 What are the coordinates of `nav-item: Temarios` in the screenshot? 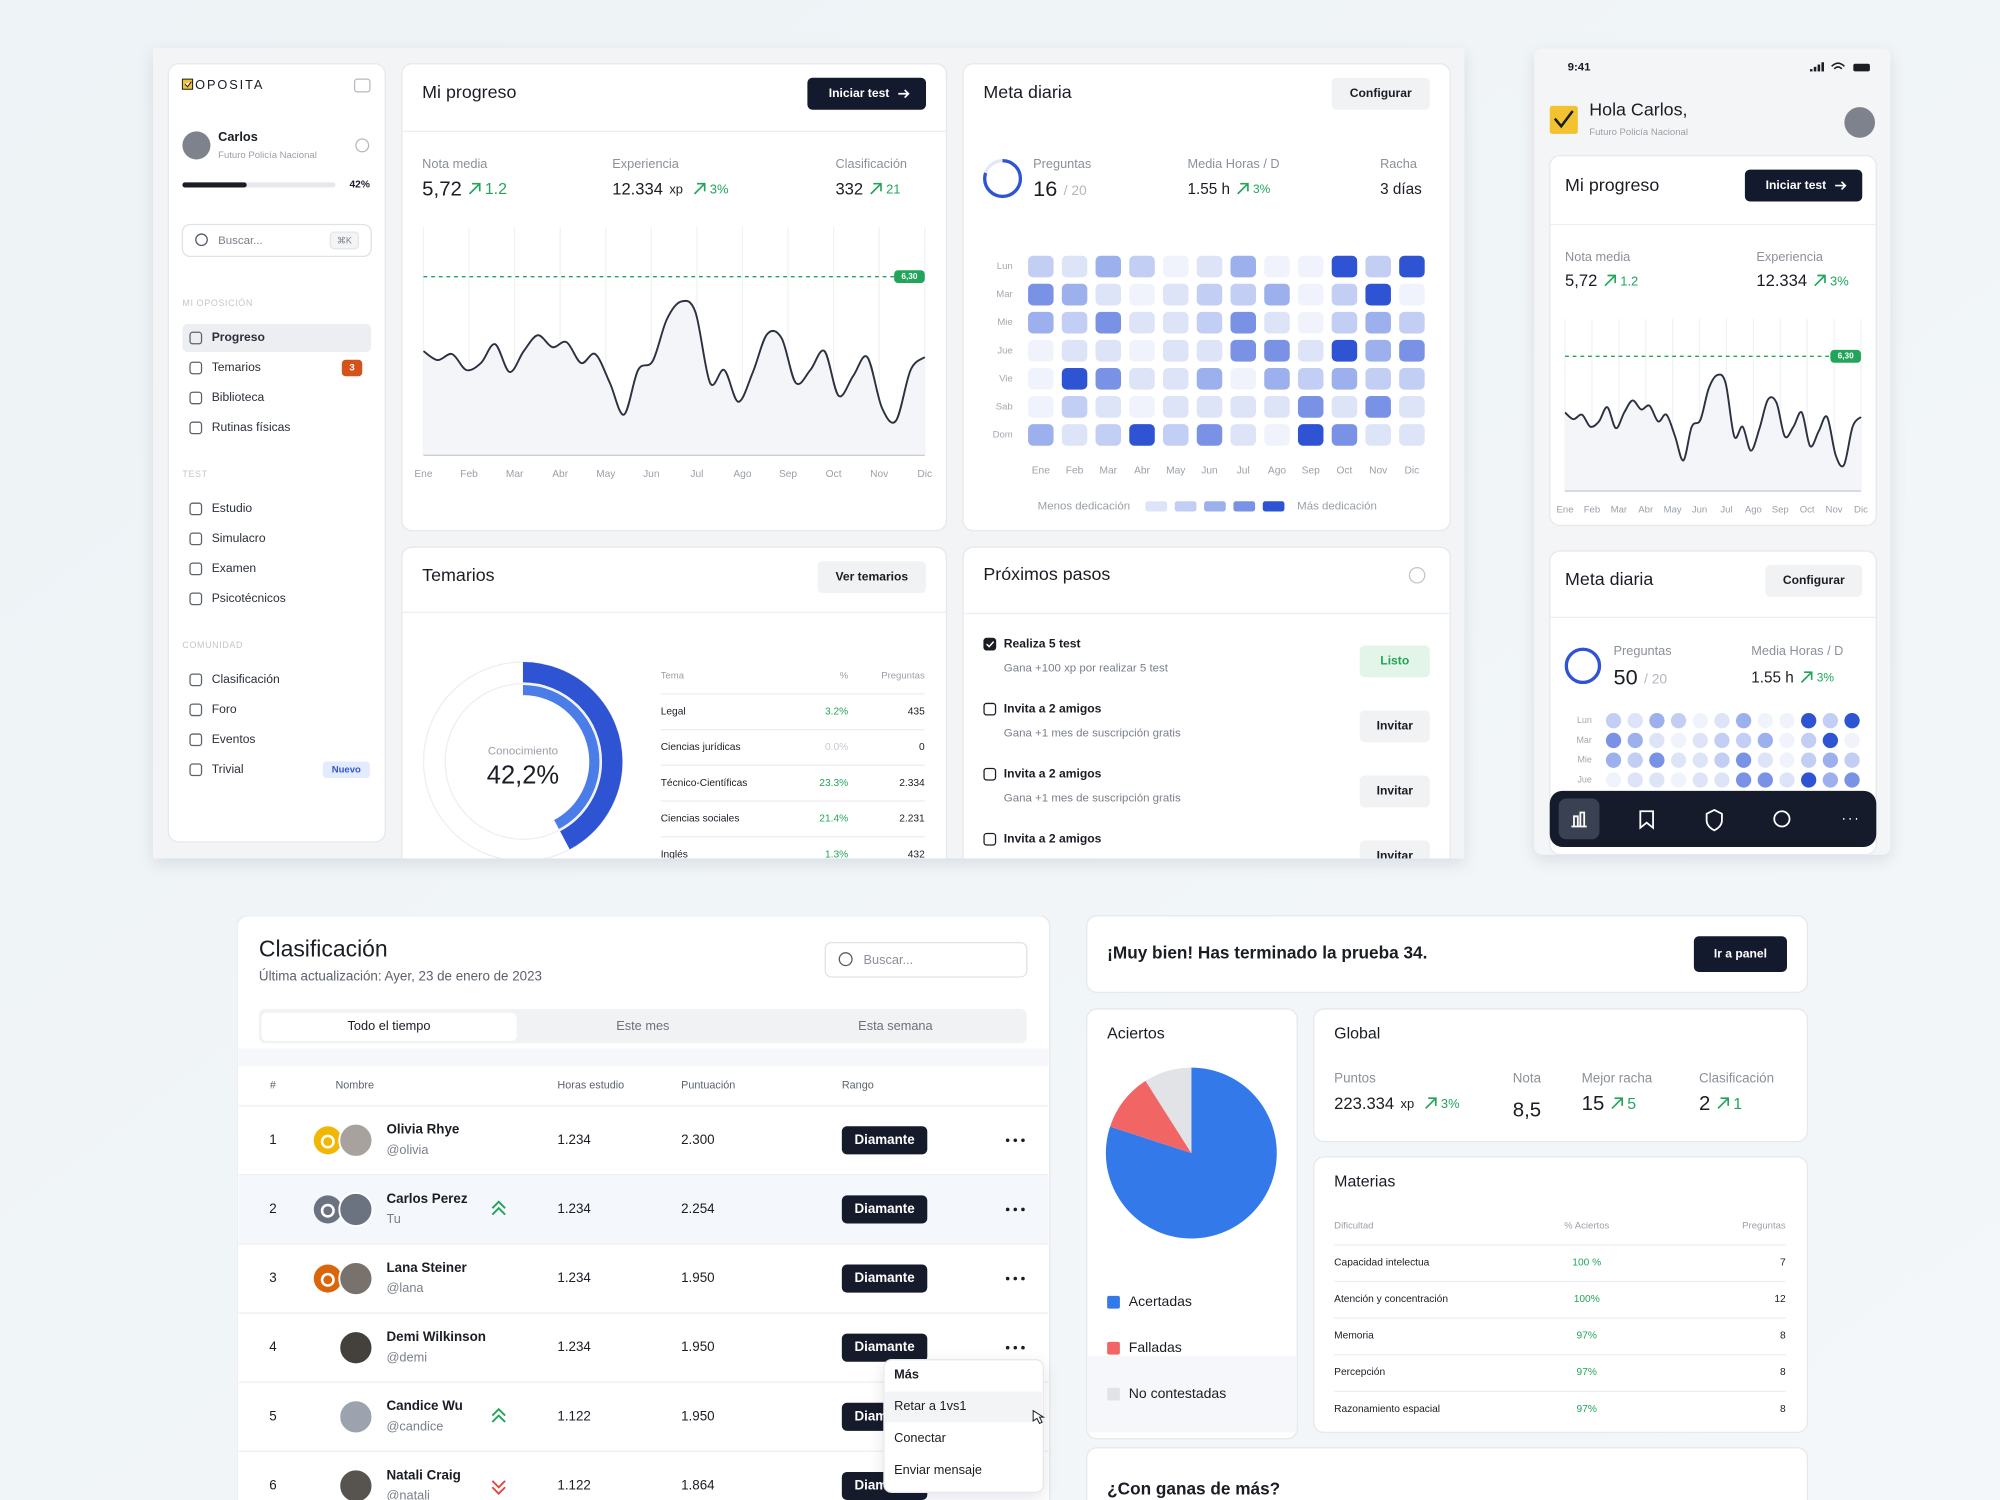 It's located at (236, 367).